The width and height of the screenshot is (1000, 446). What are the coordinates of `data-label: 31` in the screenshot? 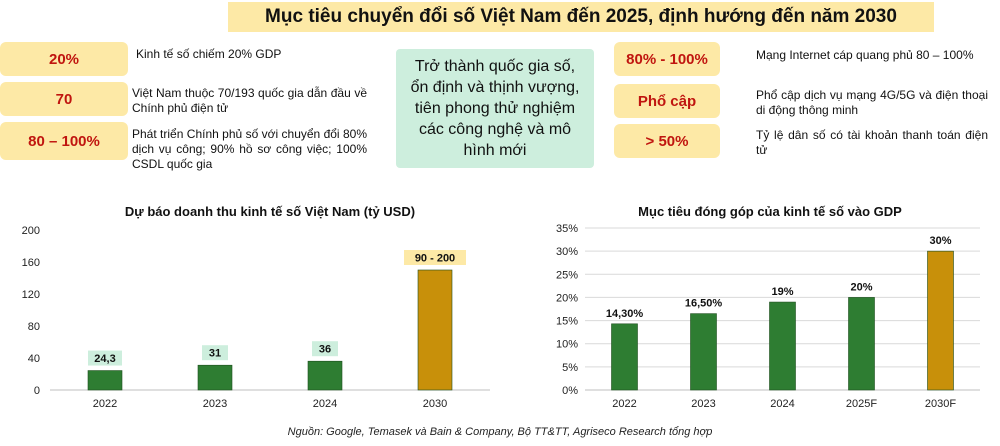 It's located at (215, 354).